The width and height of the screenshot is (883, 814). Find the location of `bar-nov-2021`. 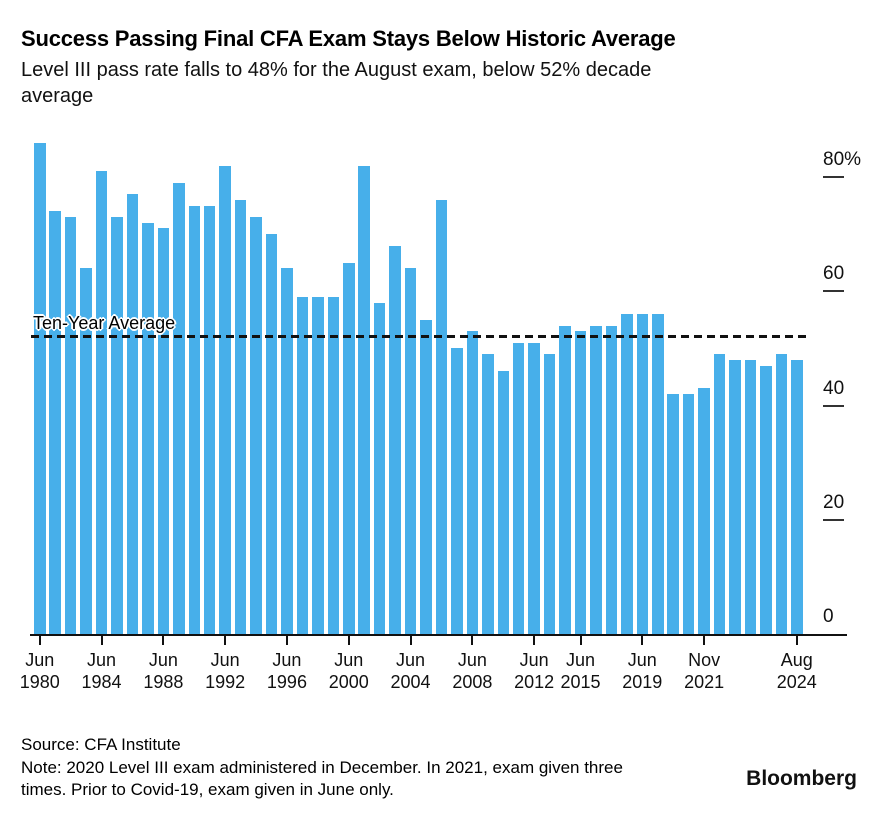

bar-nov-2021 is located at coordinates (704, 511).